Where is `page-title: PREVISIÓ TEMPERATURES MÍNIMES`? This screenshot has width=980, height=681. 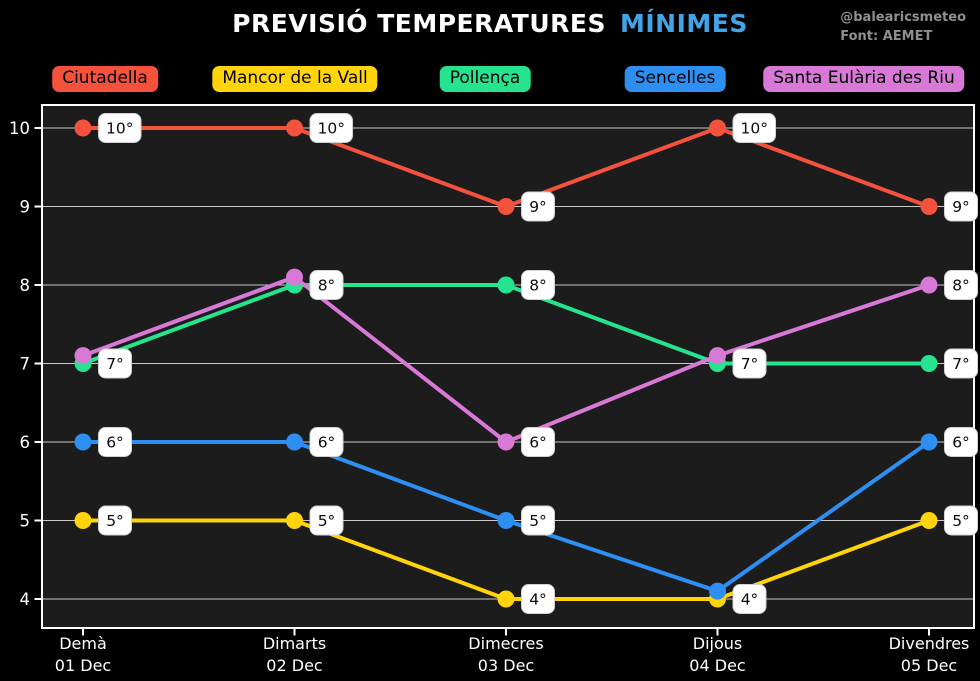
page-title: PREVISIÓ TEMPERATURES MÍNIMES is located at coordinates (490, 23).